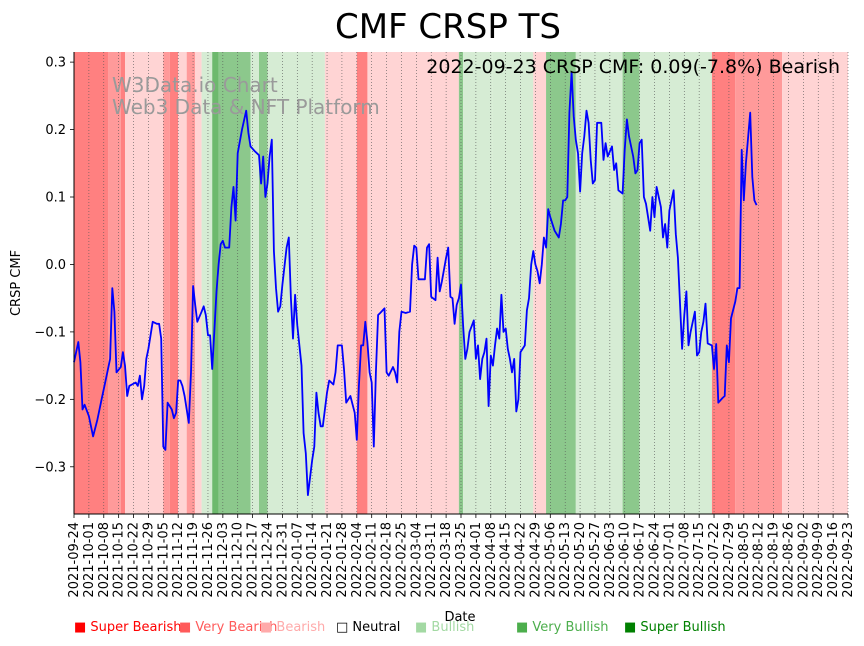 The width and height of the screenshot is (864, 646). What do you see at coordinates (580, 560) in the screenshot?
I see `x-tick-label: 2022-05-20` at bounding box center [580, 560].